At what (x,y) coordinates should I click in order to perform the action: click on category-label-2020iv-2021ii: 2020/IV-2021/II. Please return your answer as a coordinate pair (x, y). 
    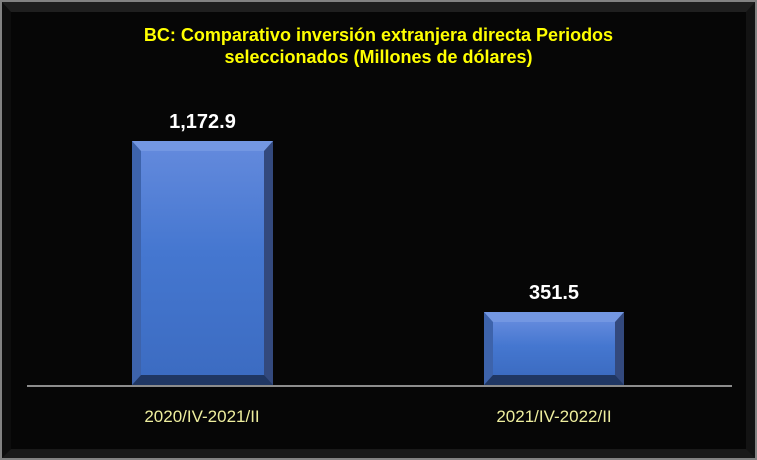
    Looking at the image, I should click on (202, 416).